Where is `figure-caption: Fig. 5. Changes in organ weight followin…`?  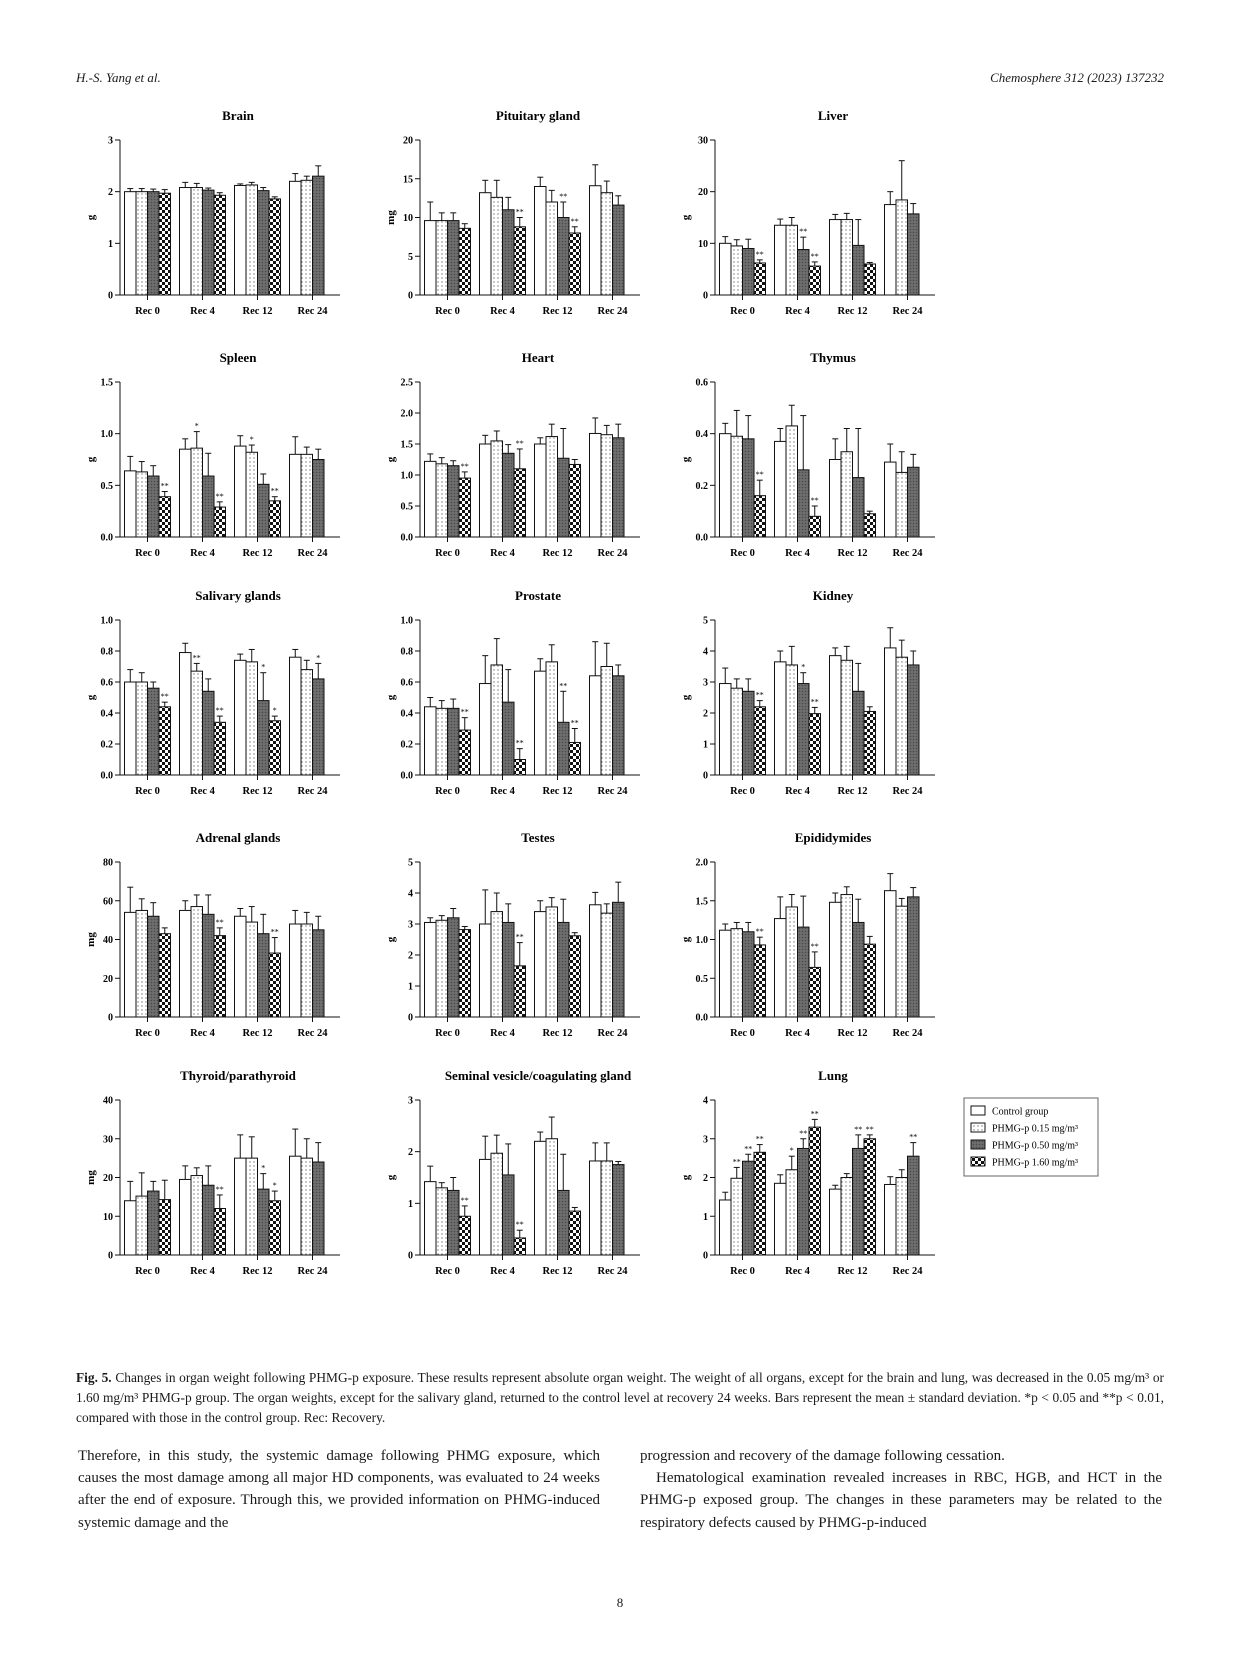
figure-caption: Fig. 5. Changes in organ weight followin… is located at coordinates (620, 1398).